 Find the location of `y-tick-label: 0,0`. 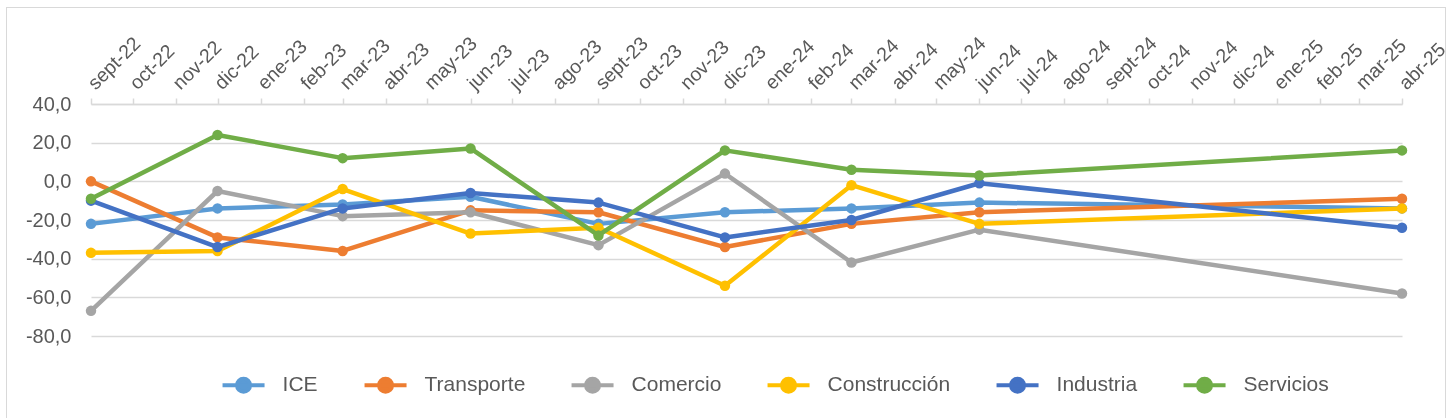

y-tick-label: 0,0 is located at coordinates (57, 180).